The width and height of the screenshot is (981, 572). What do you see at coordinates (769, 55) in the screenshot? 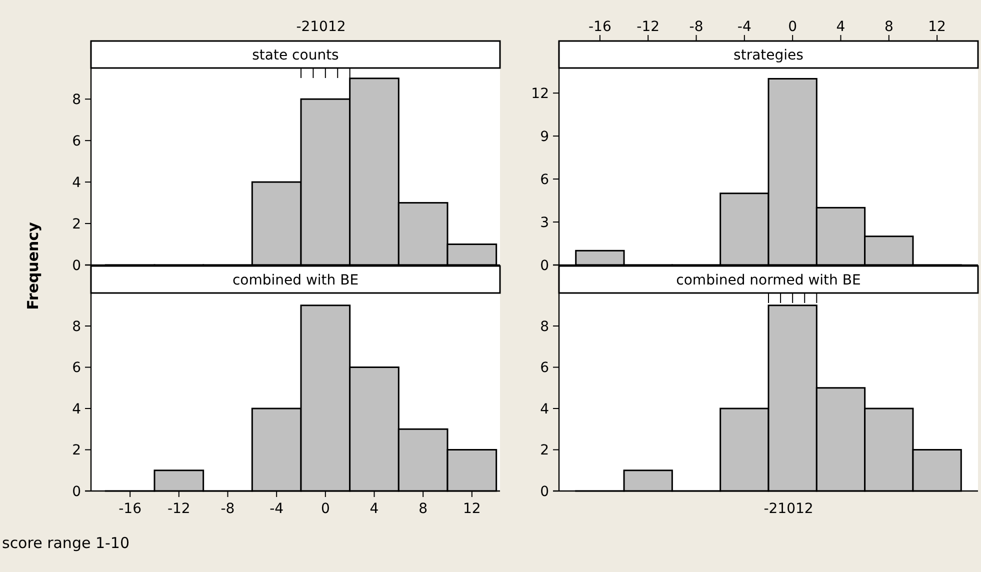
I see `chart-title: strategies` at bounding box center [769, 55].